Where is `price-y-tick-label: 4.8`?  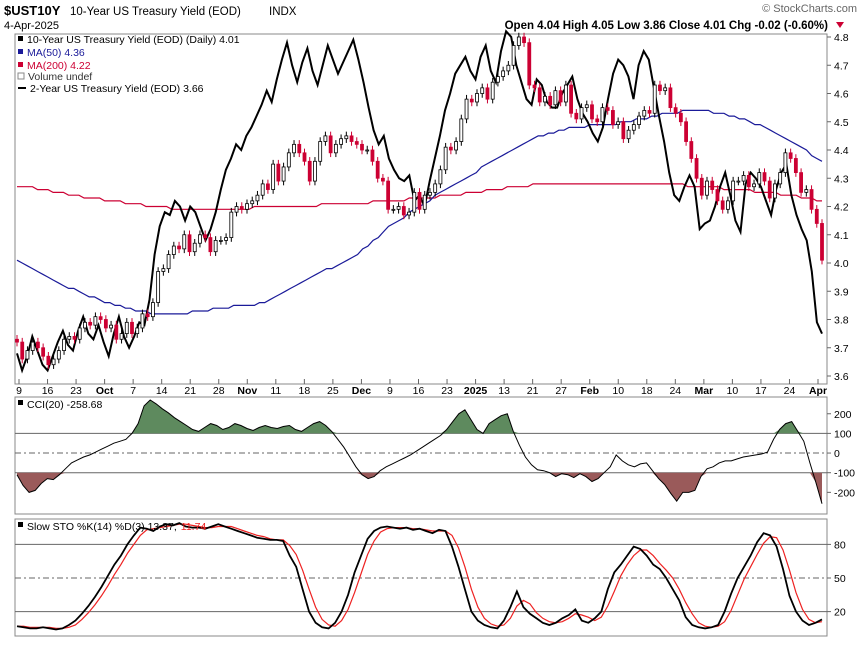 price-y-tick-label: 4.8 is located at coordinates (841, 38).